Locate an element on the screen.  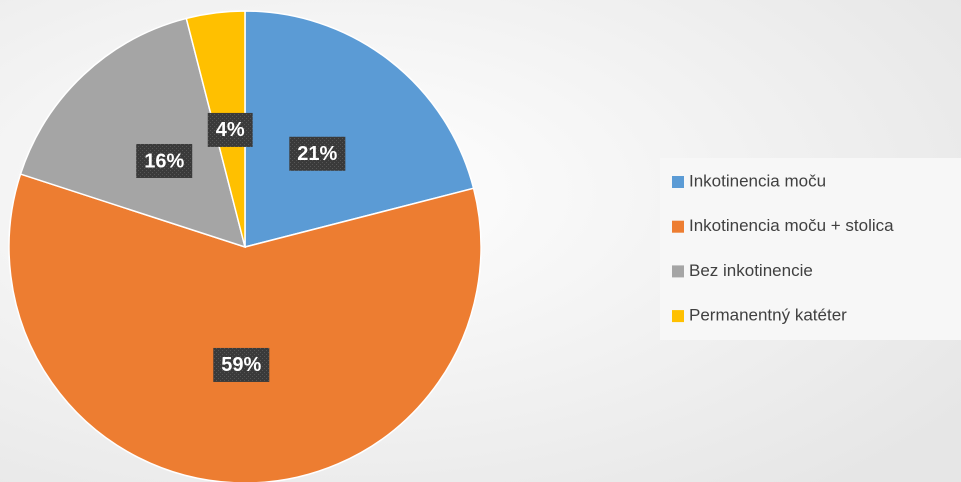
data-label: 21% is located at coordinates (317, 154).